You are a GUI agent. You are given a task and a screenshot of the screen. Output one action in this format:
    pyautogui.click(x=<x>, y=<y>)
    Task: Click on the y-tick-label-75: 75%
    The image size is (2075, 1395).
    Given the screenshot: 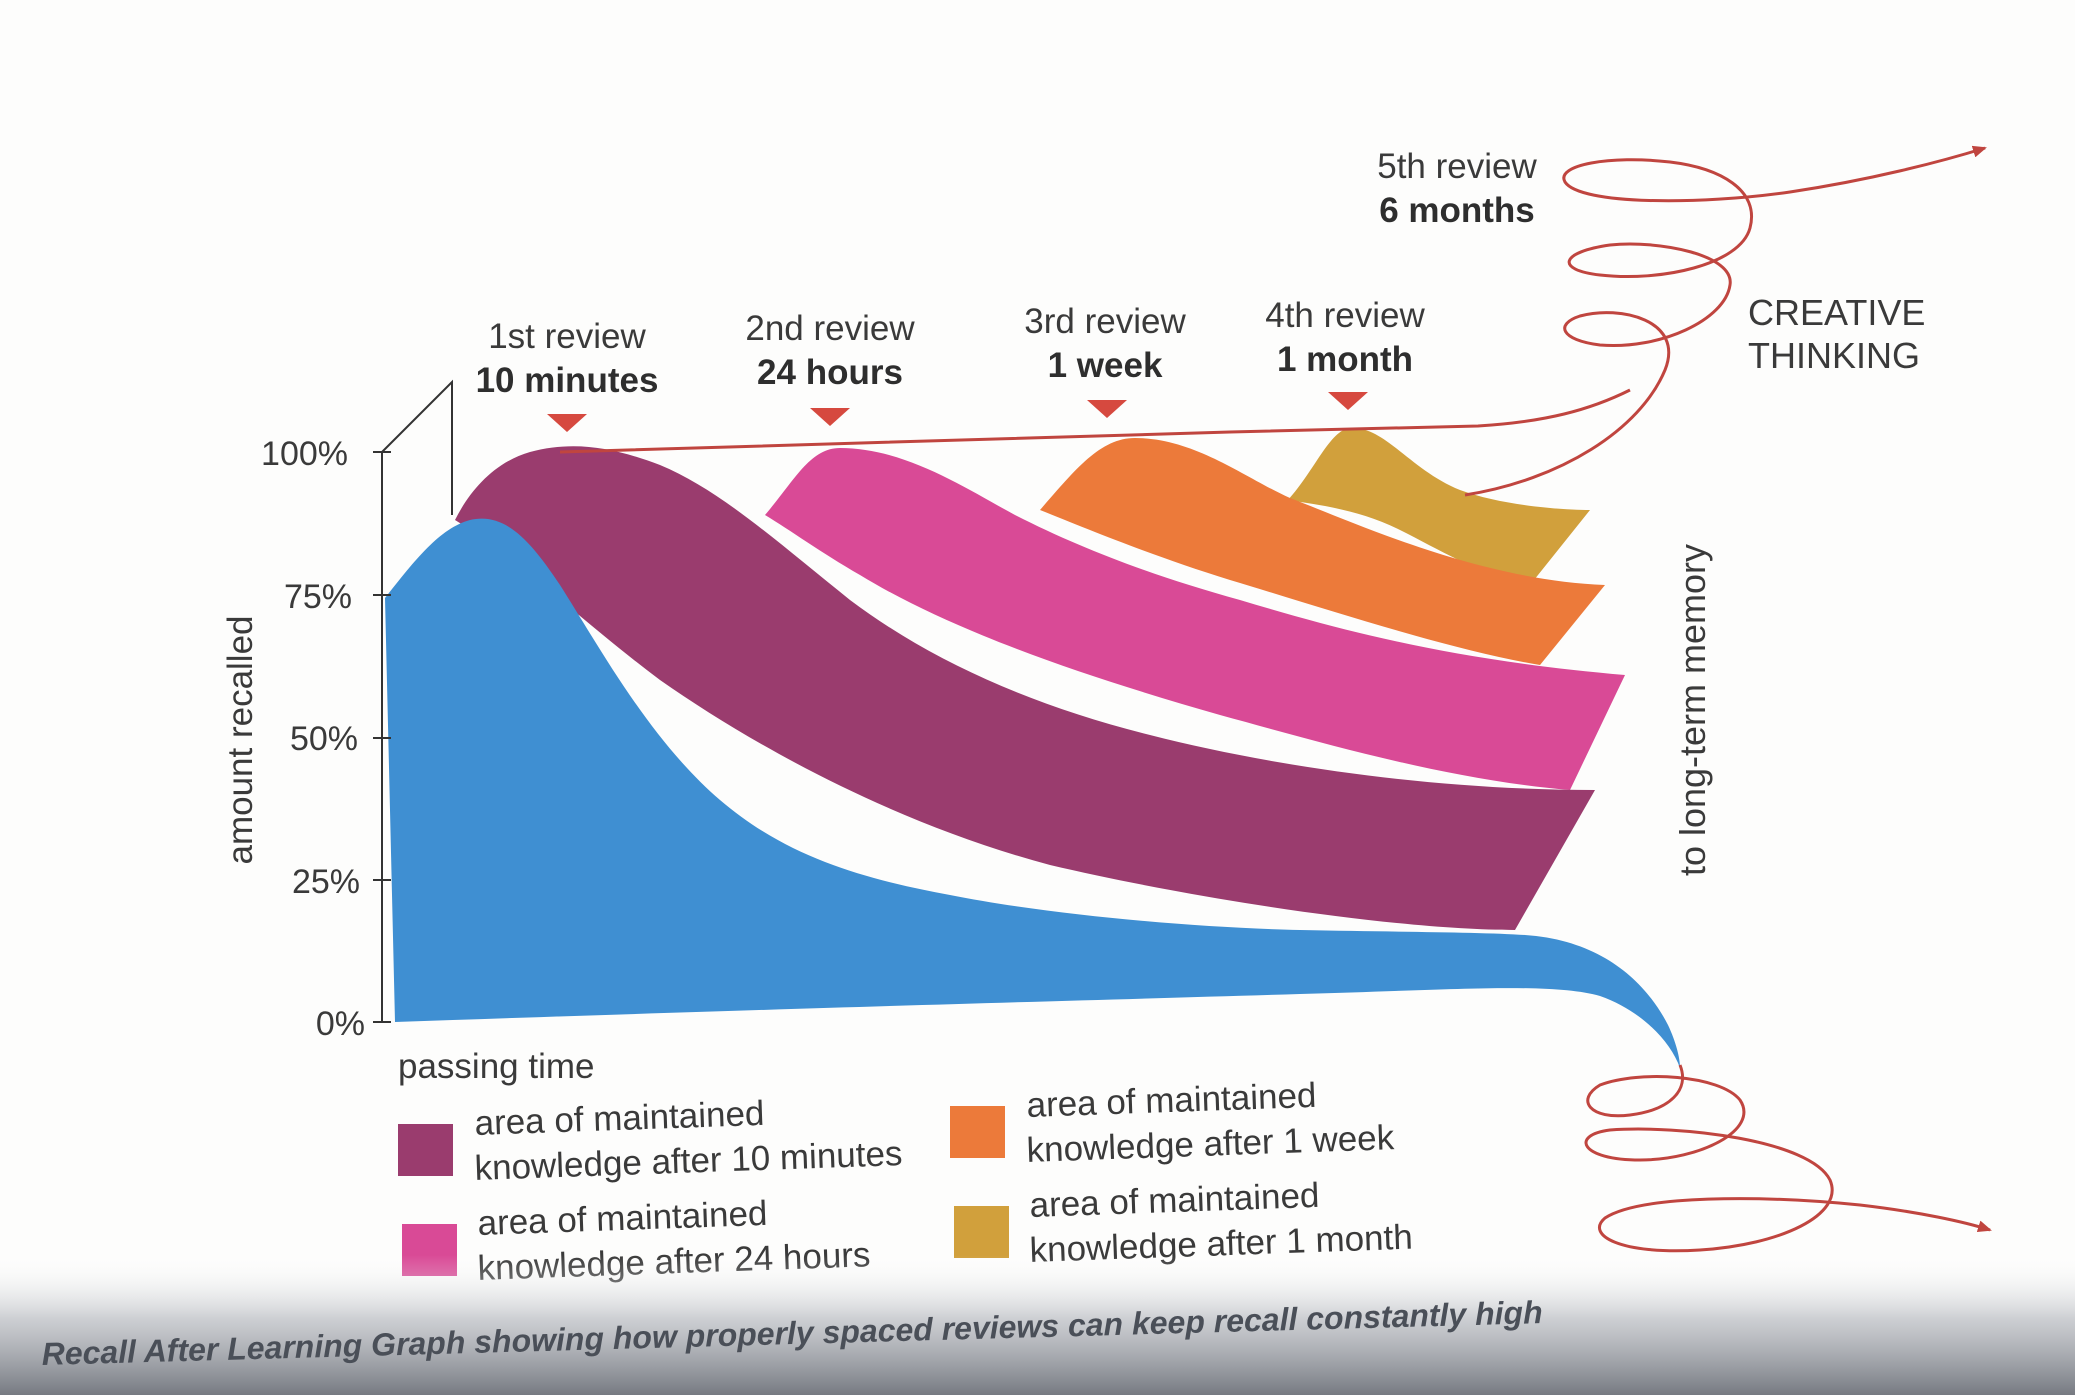 What is the action you would take?
    pyautogui.click(x=318, y=597)
    